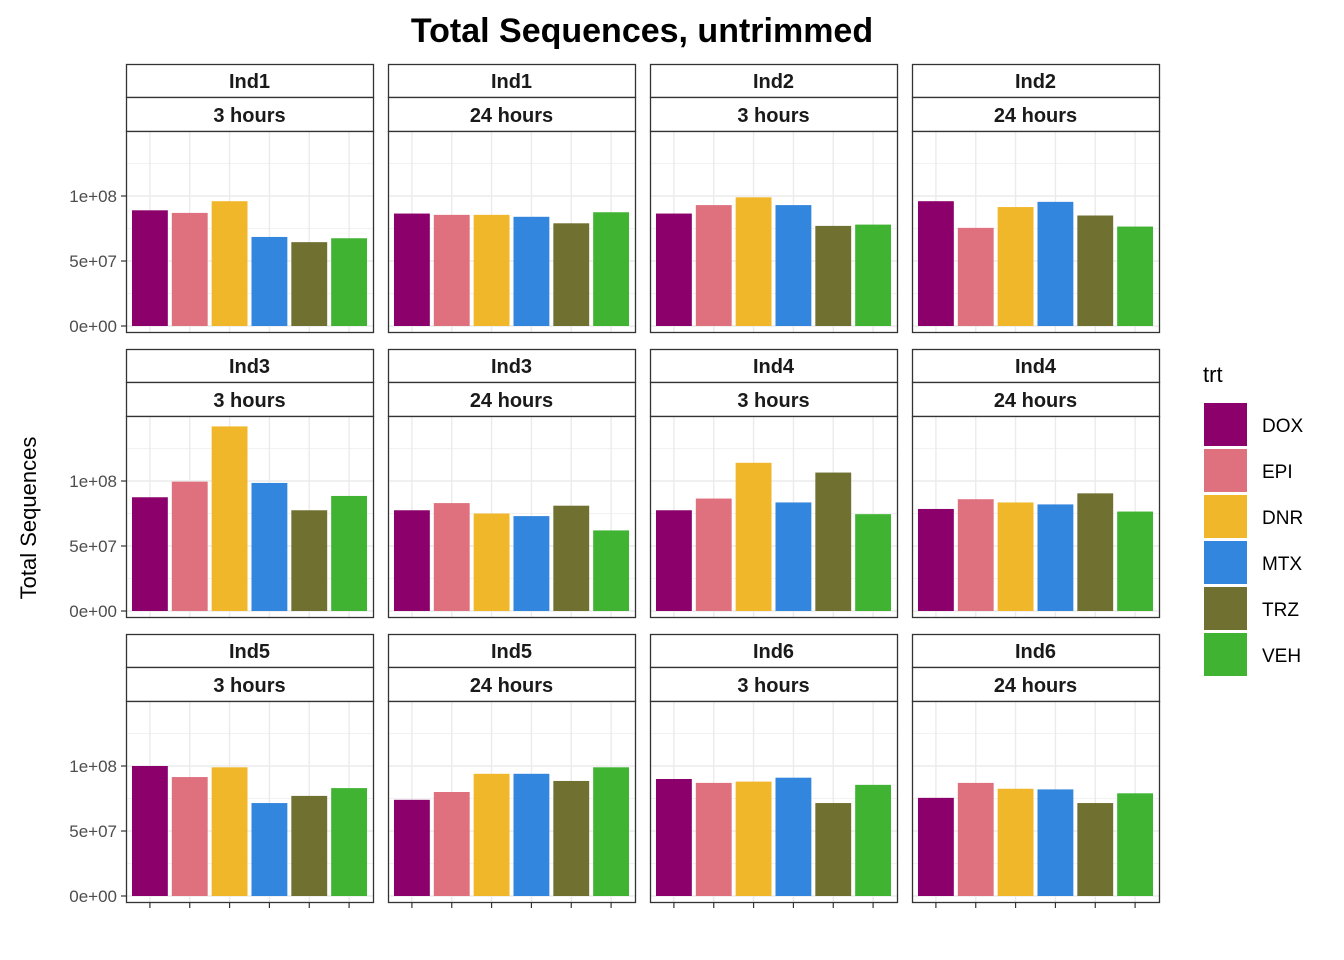  I want to click on strip-individual-label: Ind1, so click(511, 82).